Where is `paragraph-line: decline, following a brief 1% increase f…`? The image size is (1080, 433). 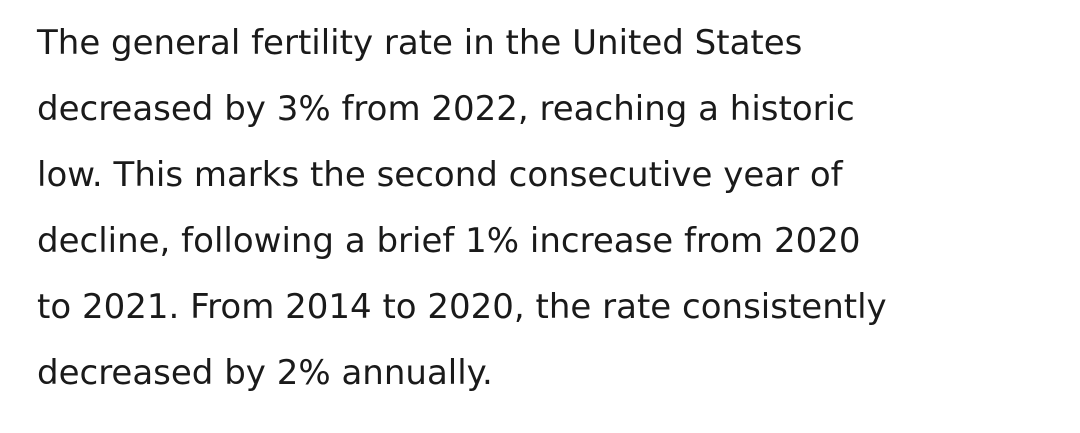 paragraph-line: decline, following a brief 1% increase f… is located at coordinates (449, 241).